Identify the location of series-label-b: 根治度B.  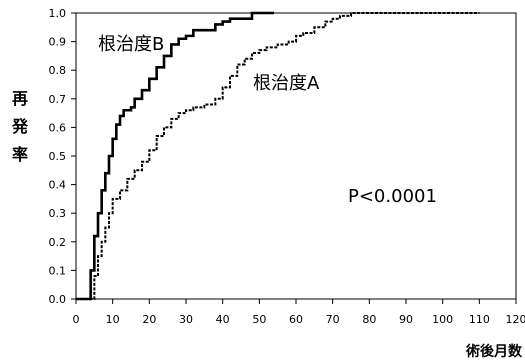
(131, 44).